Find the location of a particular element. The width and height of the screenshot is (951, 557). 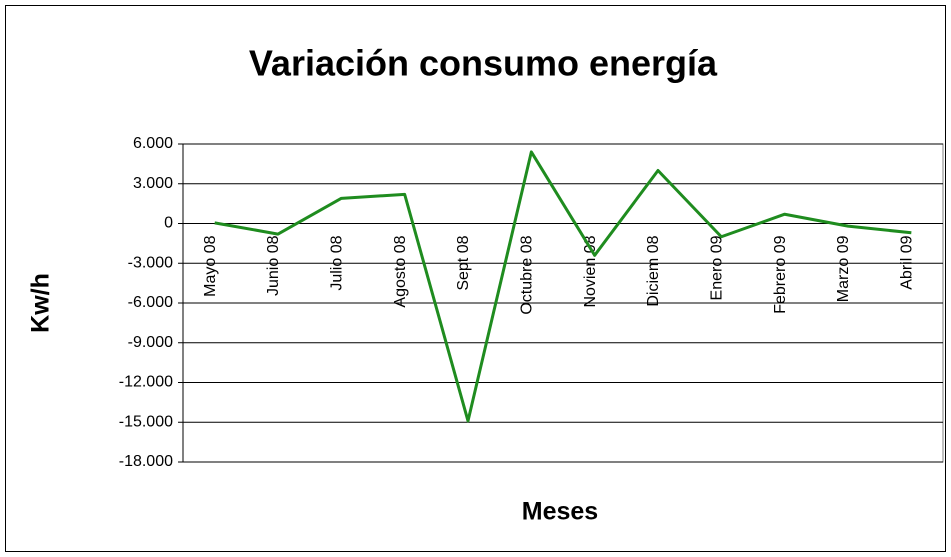

y-tick-label: -6.000 is located at coordinates (150, 302).